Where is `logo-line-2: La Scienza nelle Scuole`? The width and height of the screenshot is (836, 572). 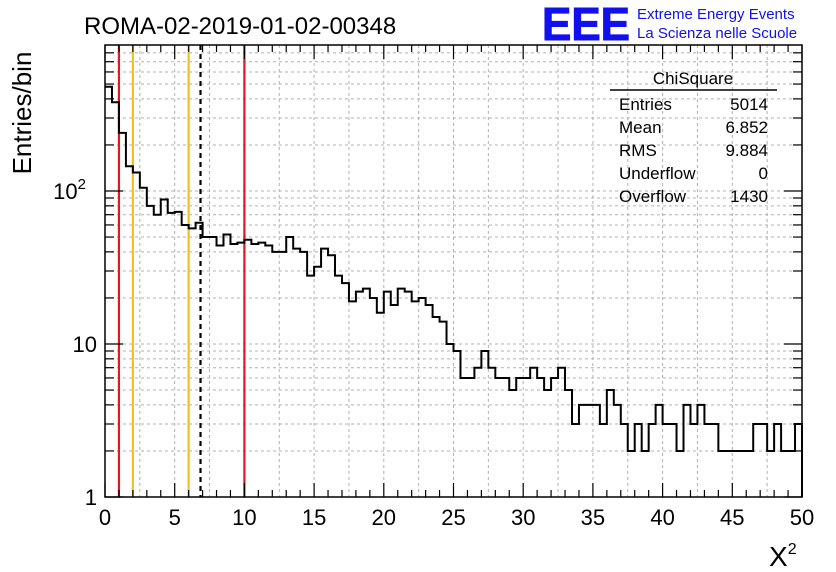 logo-line-2: La Scienza nelle Scuole is located at coordinates (717, 33).